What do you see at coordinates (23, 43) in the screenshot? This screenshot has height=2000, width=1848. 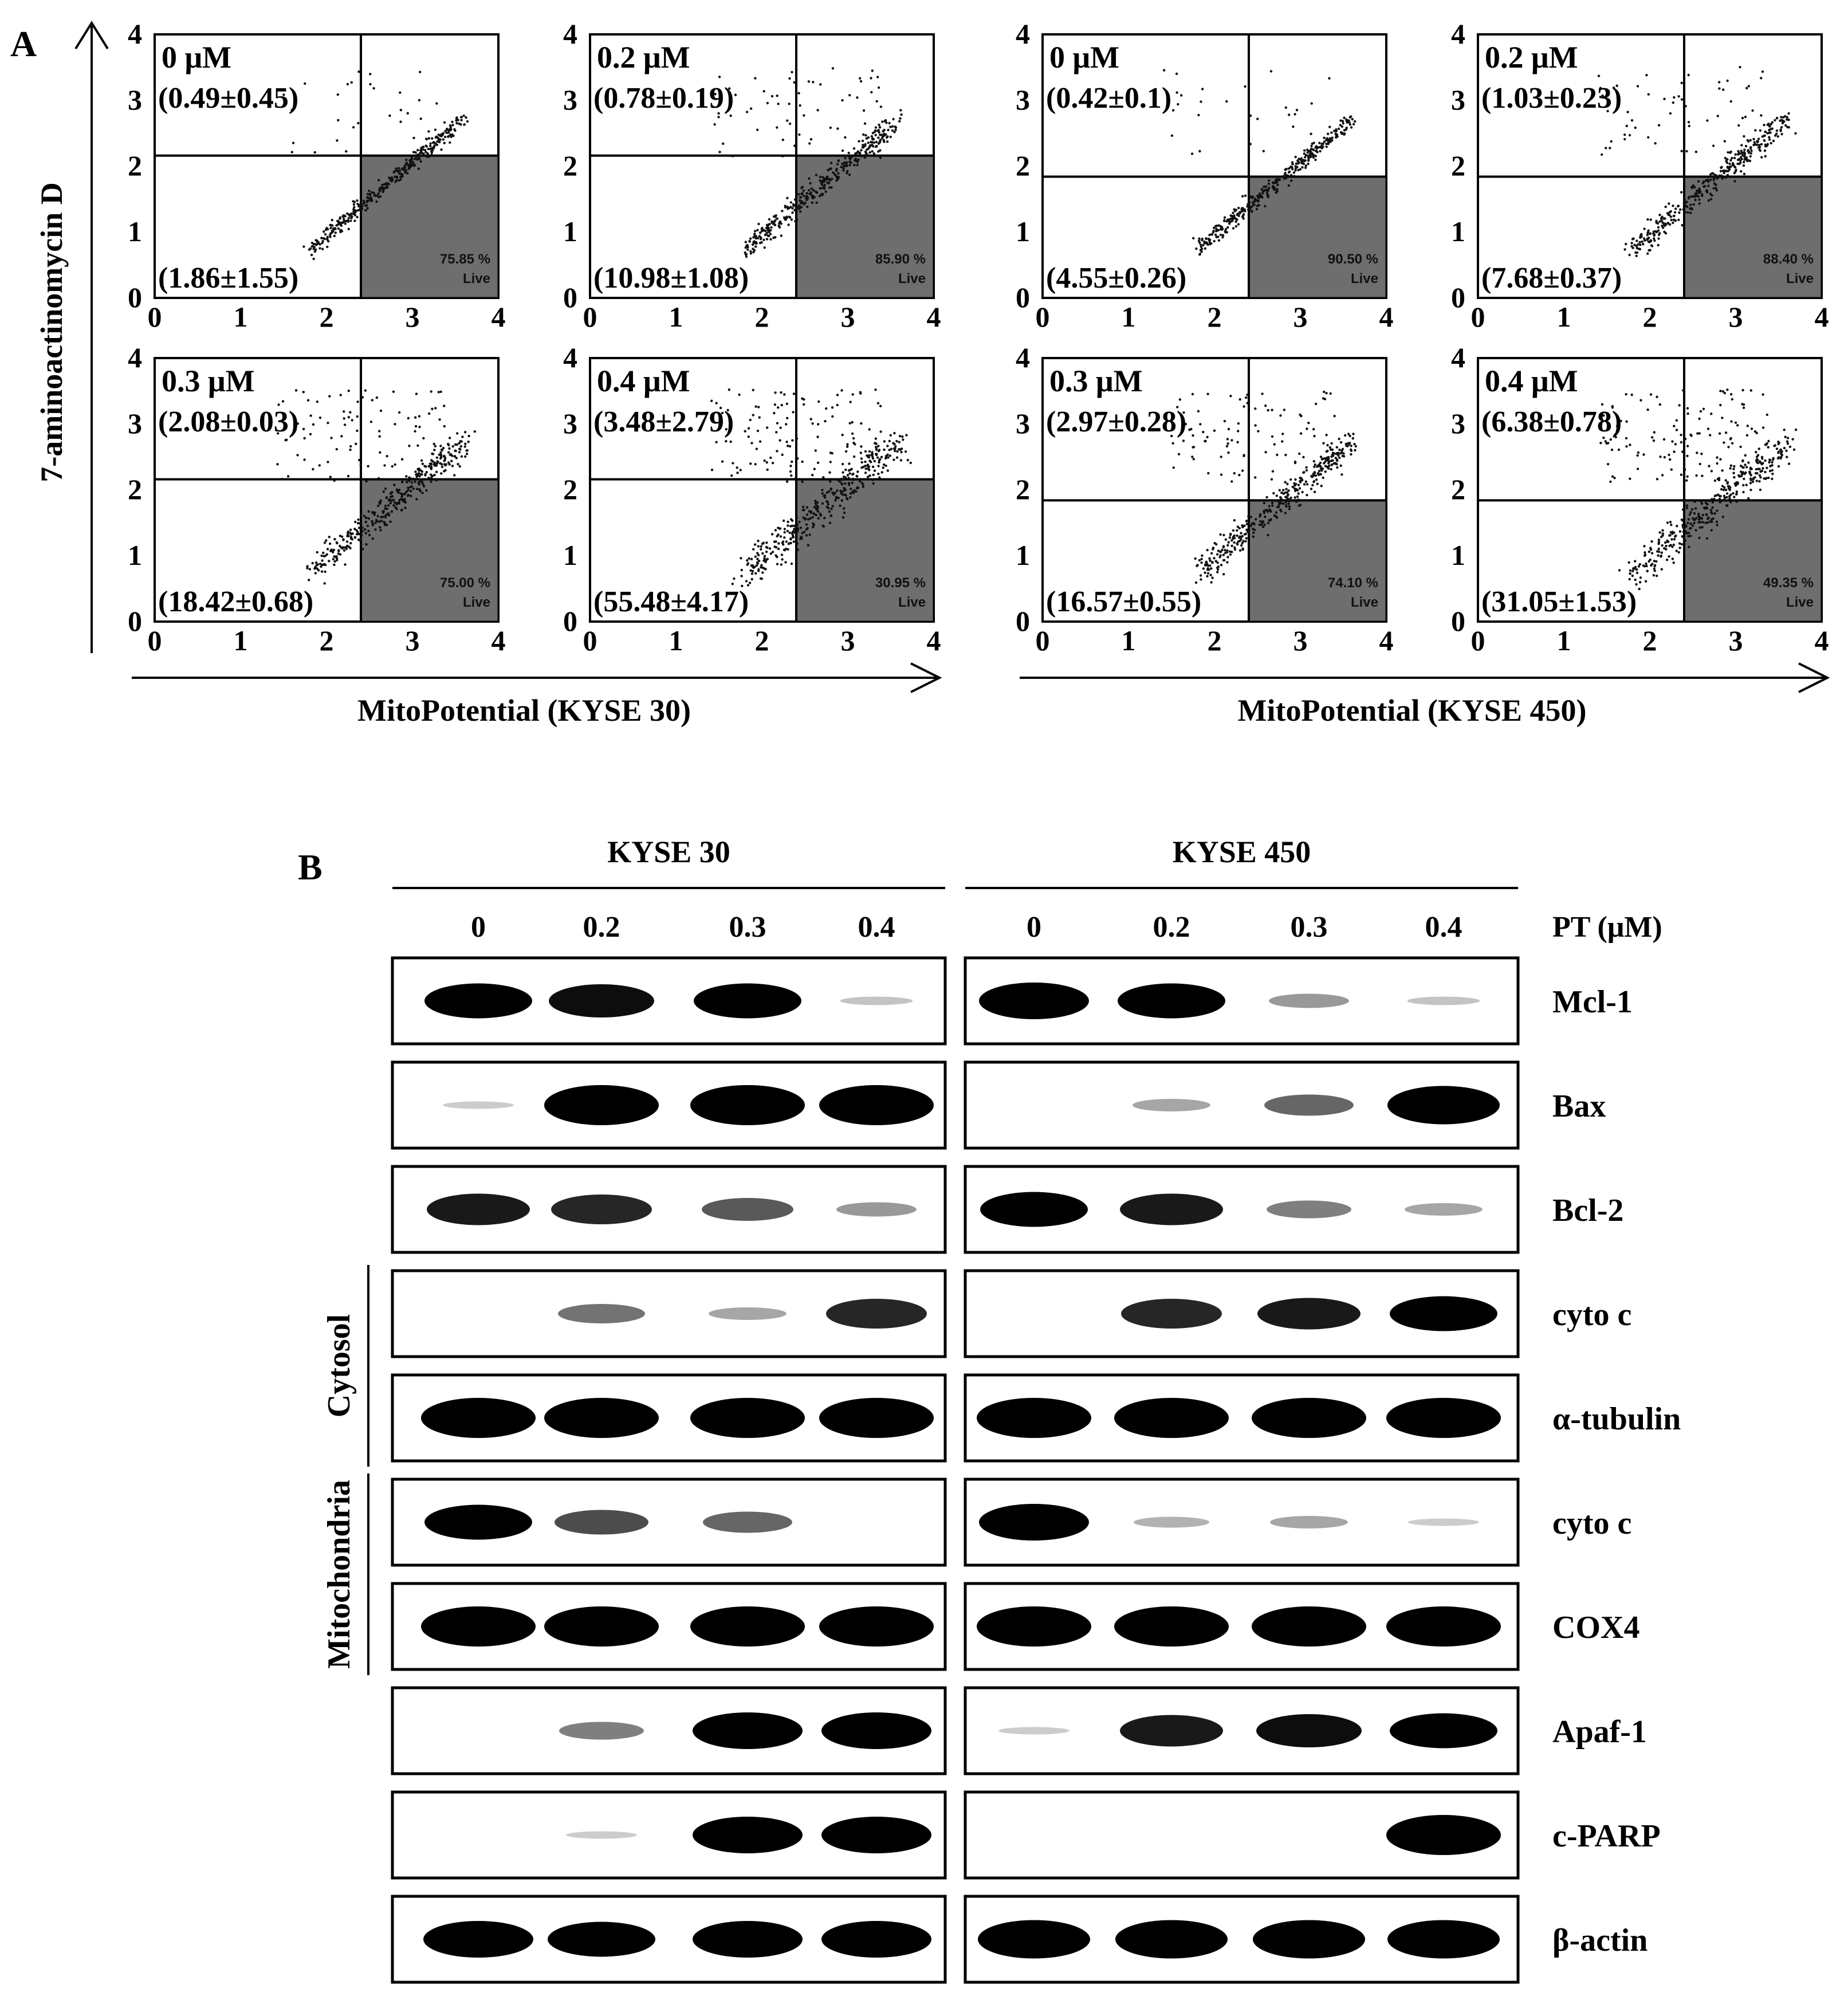 I see `panel-a-letter: A` at bounding box center [23, 43].